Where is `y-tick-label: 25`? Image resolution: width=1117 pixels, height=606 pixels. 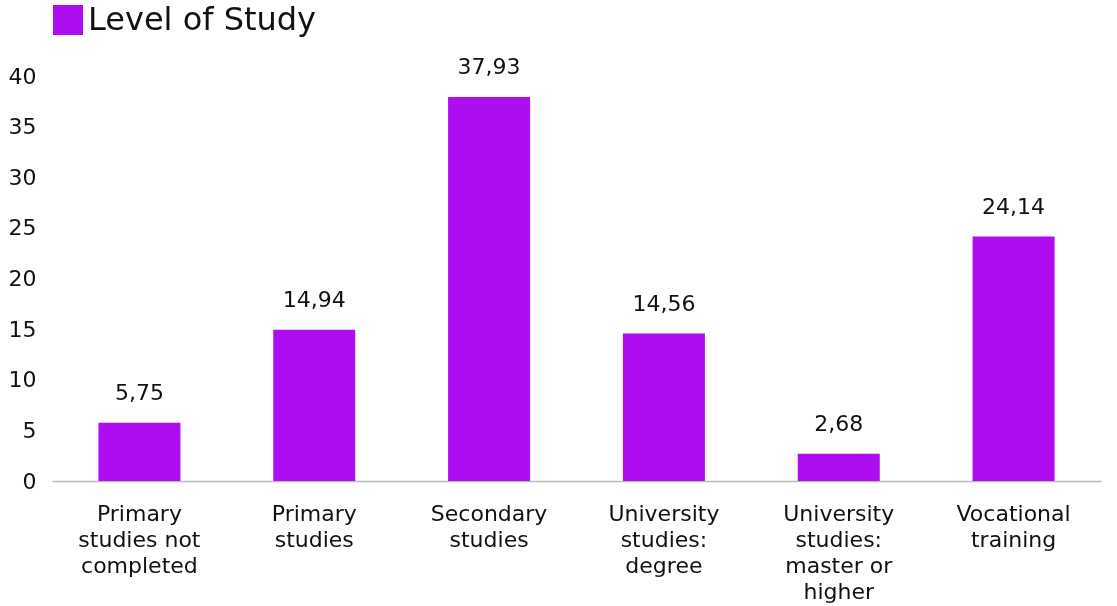 y-tick-label: 25 is located at coordinates (22, 228).